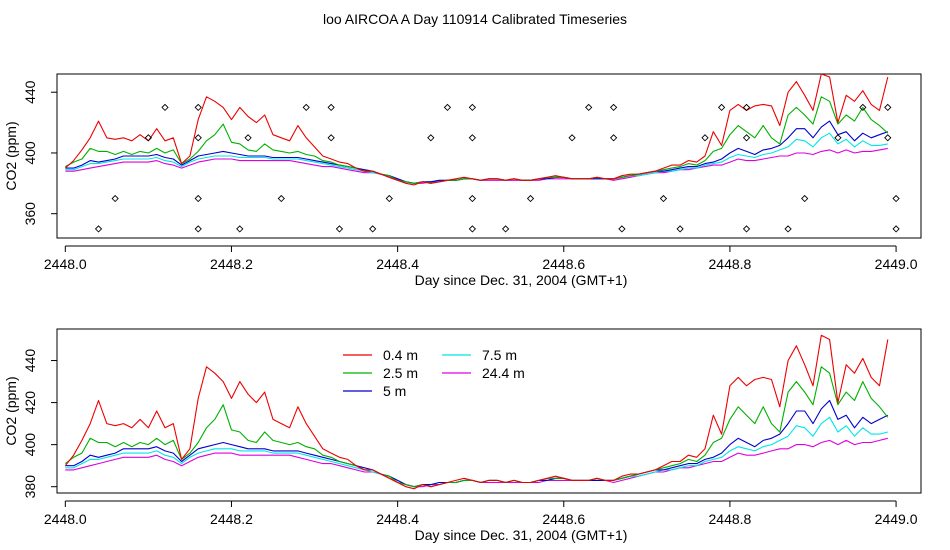  I want to click on legend: 0.4 m 2.5 m 5 m 7.5 m 24.4 m, so click(434, 373).